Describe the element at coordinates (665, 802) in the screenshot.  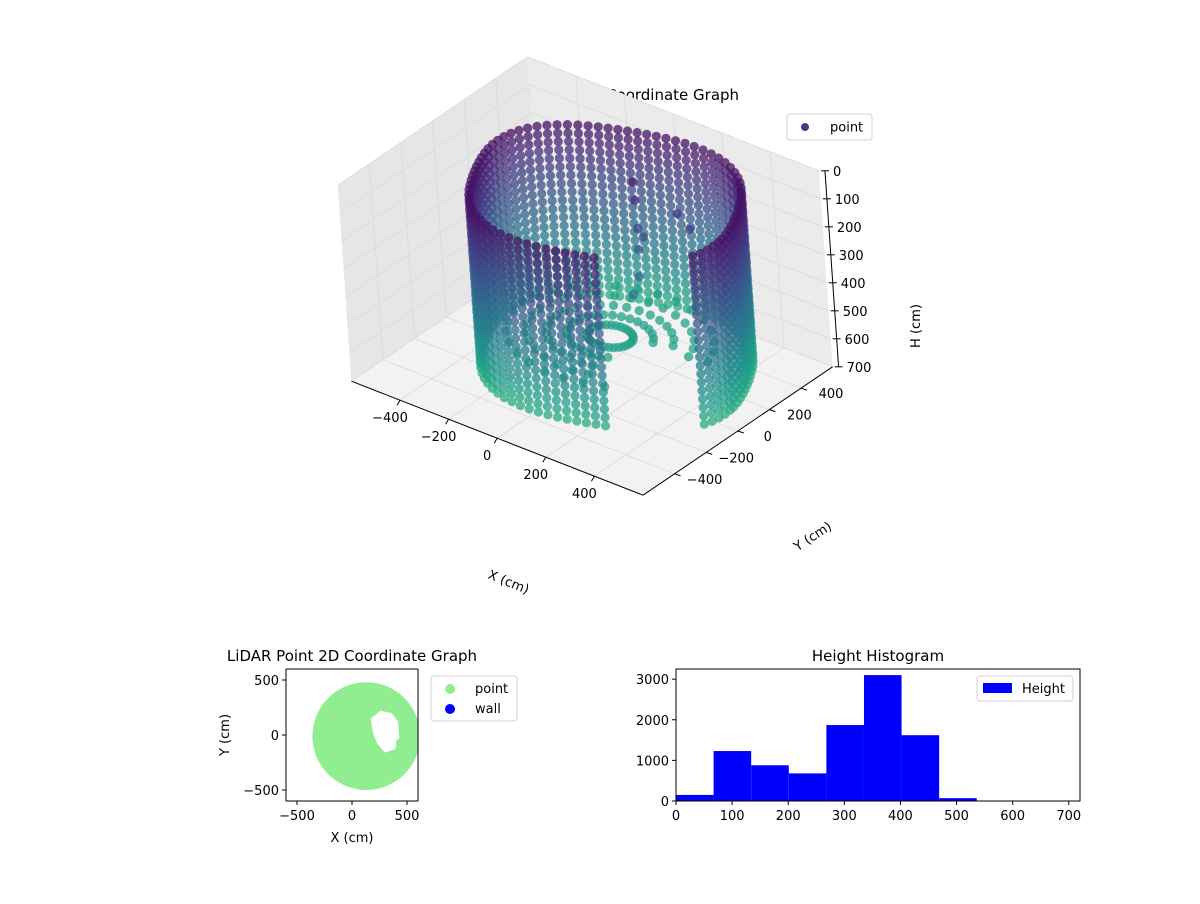
I see `y-tick-label: 0` at that location.